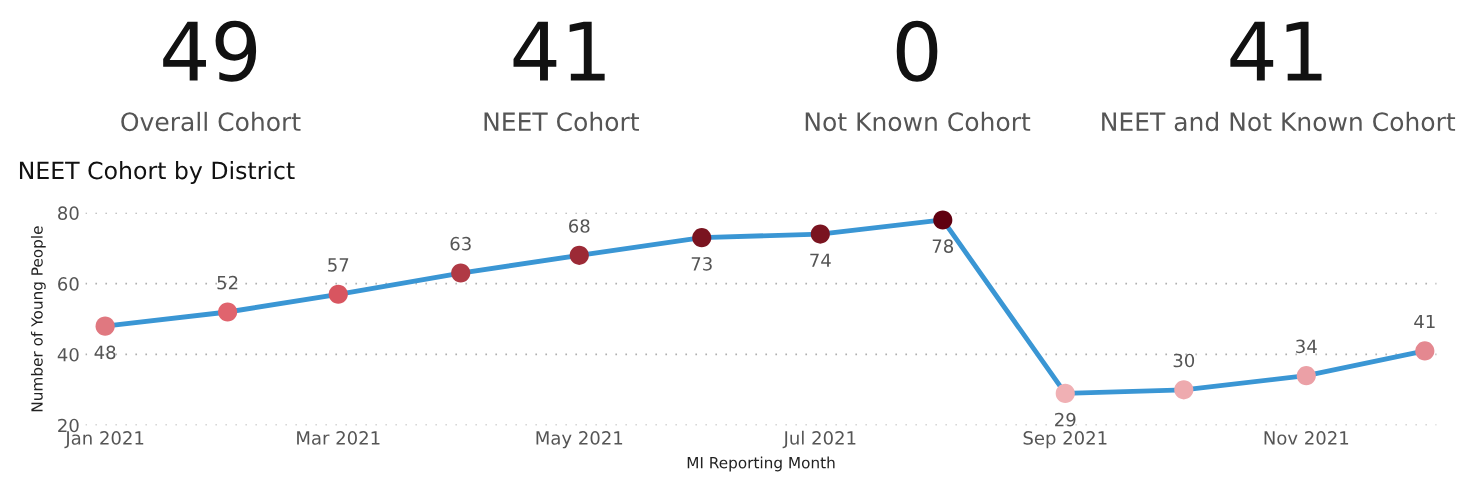 Image resolution: width=1472 pixels, height=486 pixels. Describe the element at coordinates (561, 121) in the screenshot. I see `category-label: NEET Cohort` at that location.